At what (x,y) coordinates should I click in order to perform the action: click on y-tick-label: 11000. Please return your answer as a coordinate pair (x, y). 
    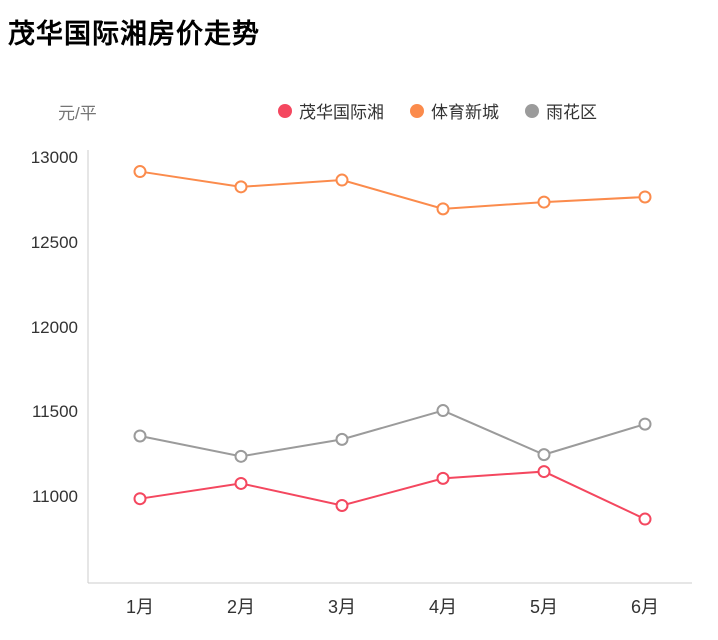
    Looking at the image, I should click on (54, 496).